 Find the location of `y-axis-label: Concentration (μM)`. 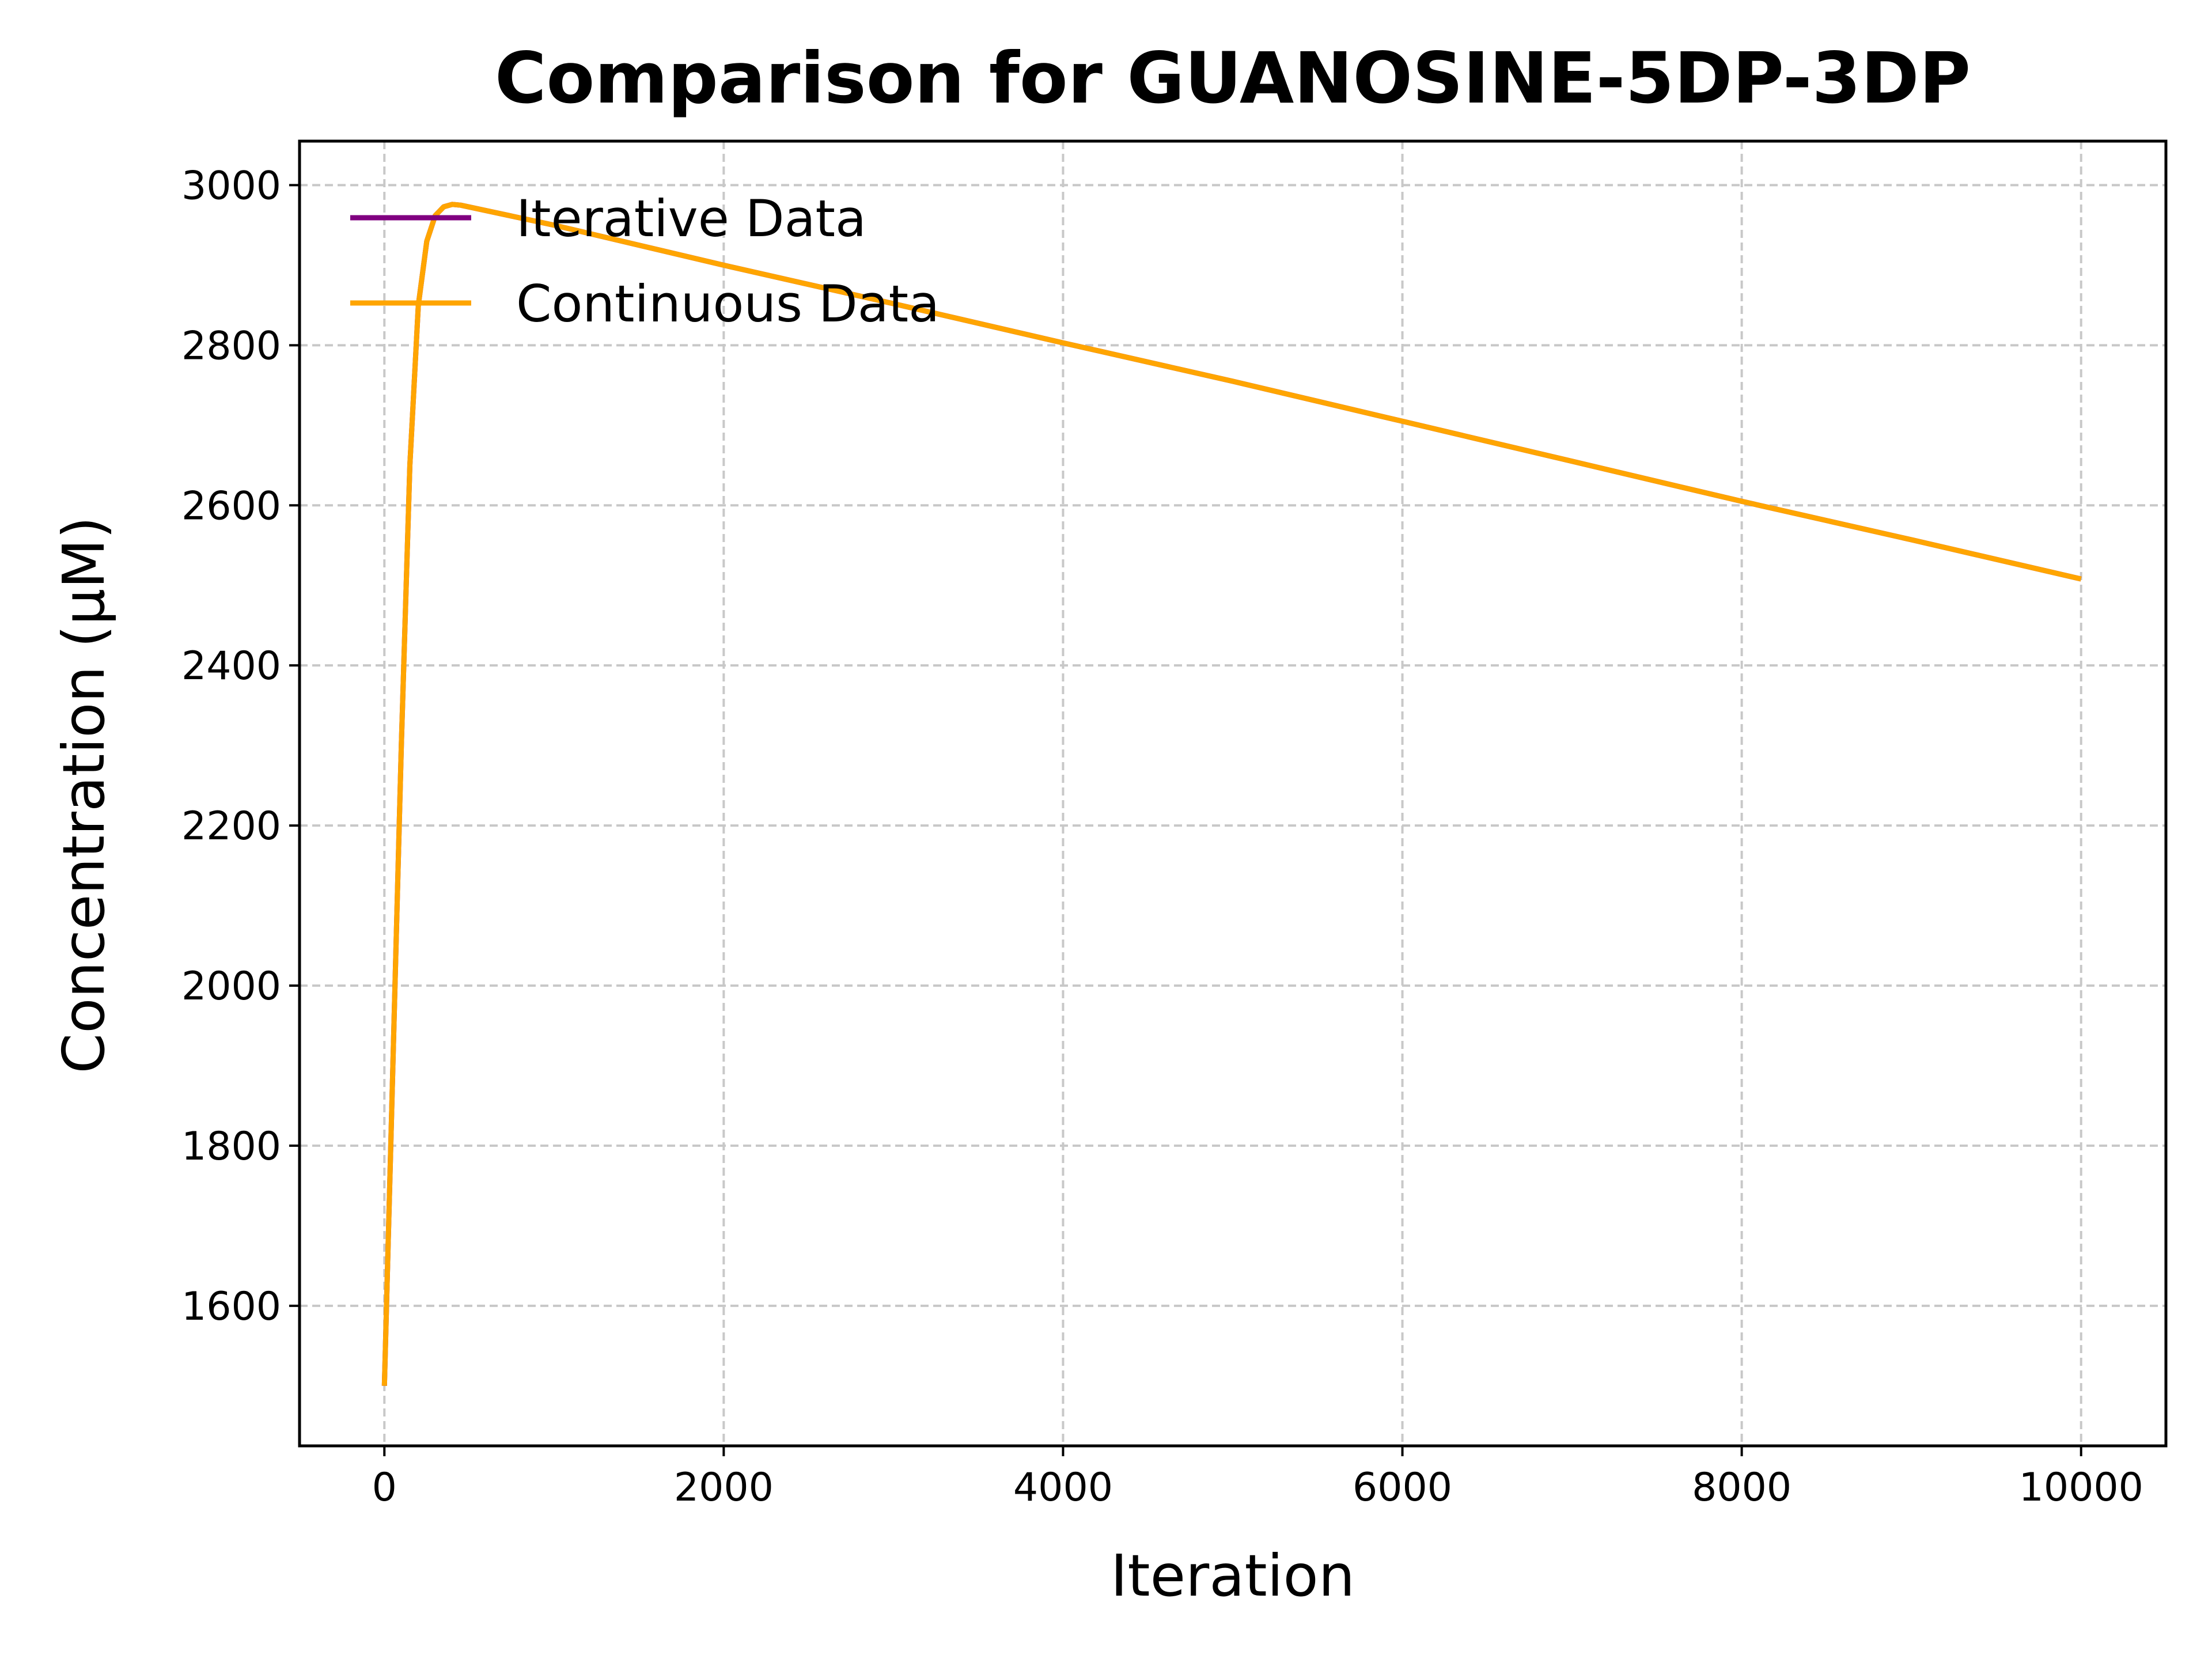

y-axis-label: Concentration (μM) is located at coordinates (84, 794).